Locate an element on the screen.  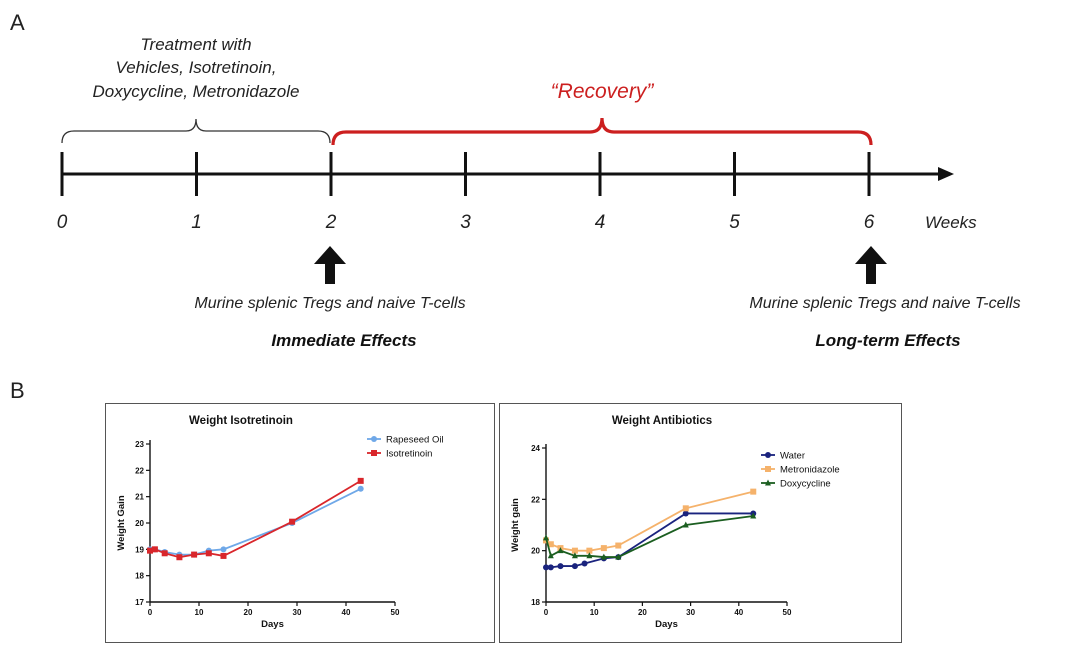
legend-entry: Metronidazole is located at coordinates (800, 470).